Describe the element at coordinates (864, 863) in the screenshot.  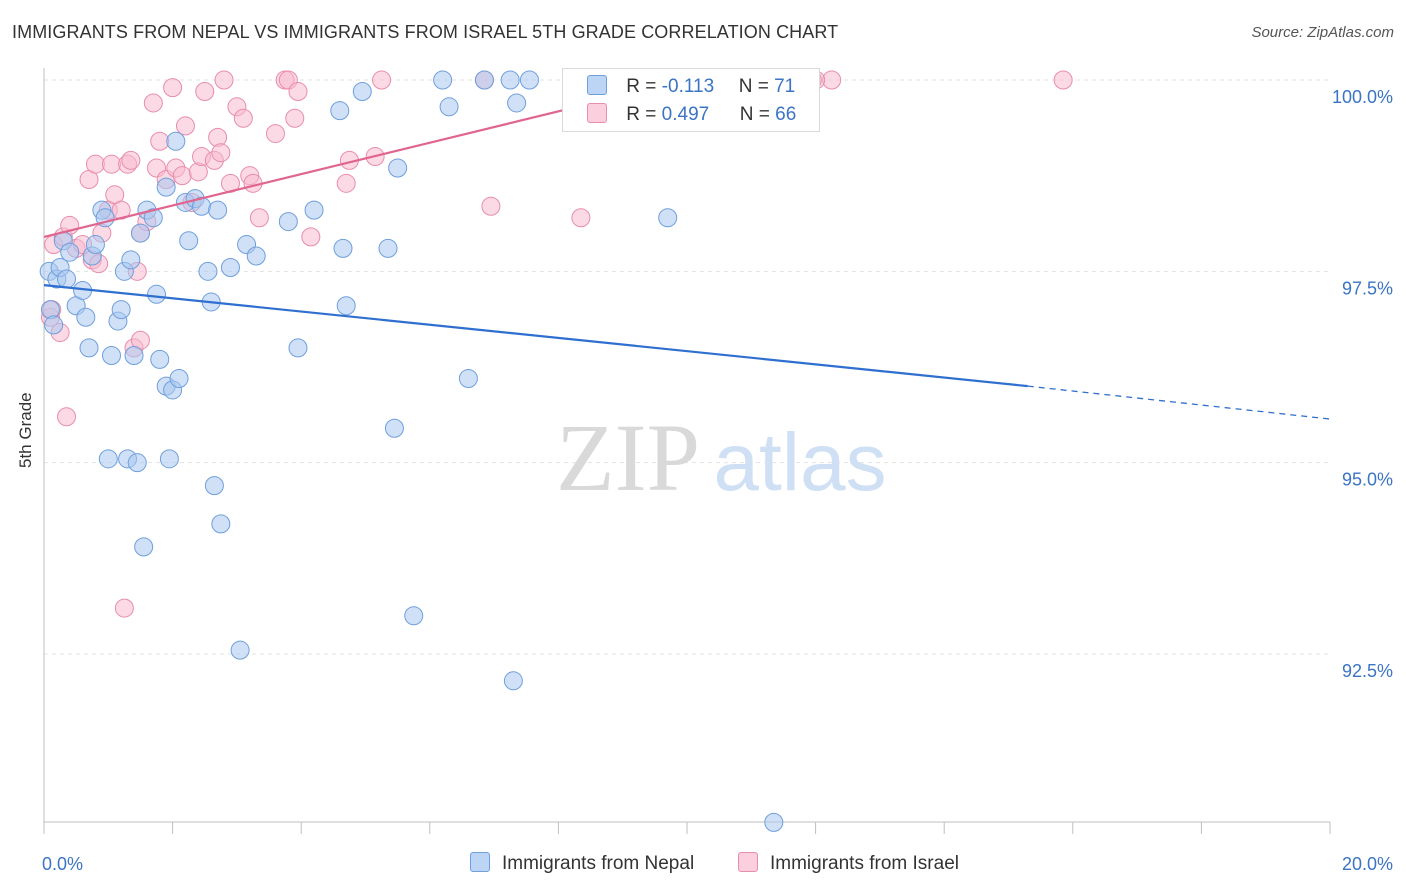
I see `legend-label-israel: Immigrants from Israel` at that location.